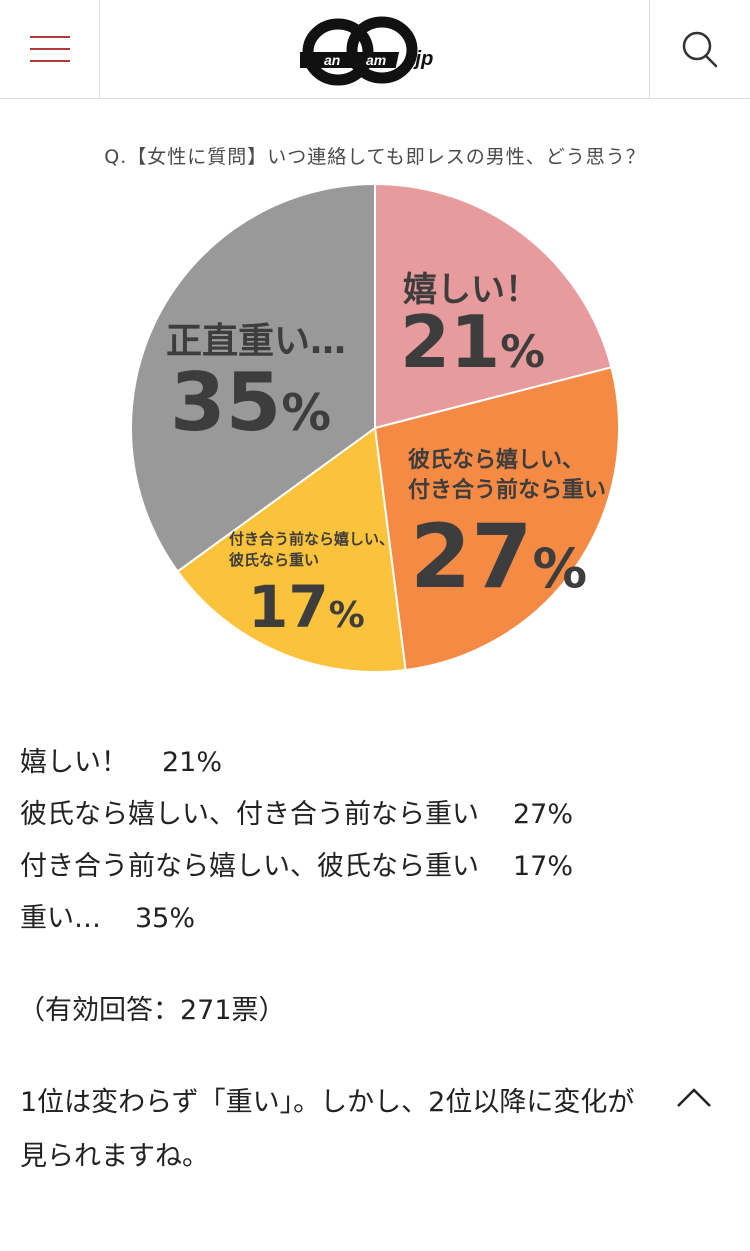  I want to click on slice-label-2b: 付き合う前なら重い, so click(507, 490).